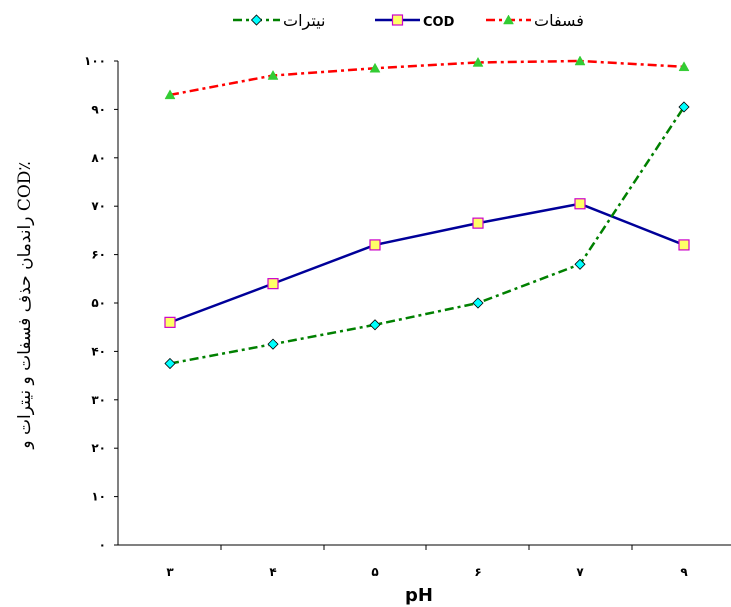  I want to click on x-tick-label: ۹, so click(684, 572).